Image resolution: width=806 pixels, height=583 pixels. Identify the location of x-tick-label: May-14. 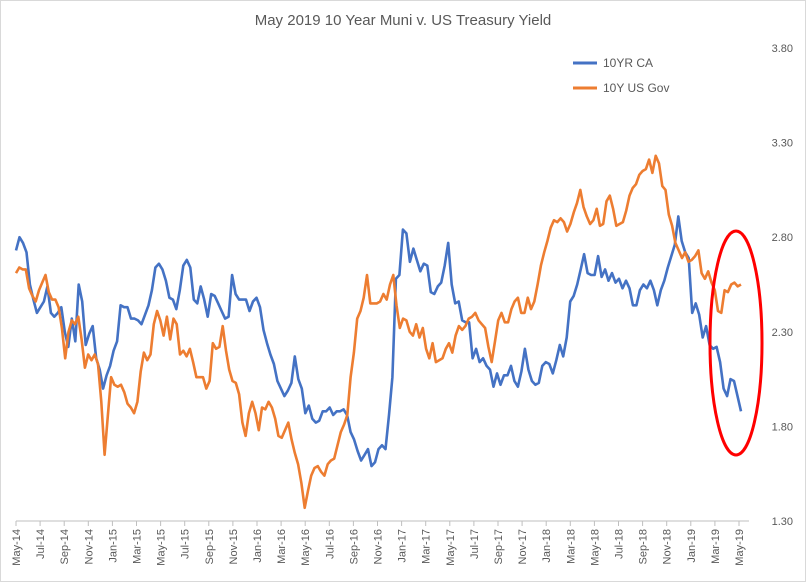
(17, 547).